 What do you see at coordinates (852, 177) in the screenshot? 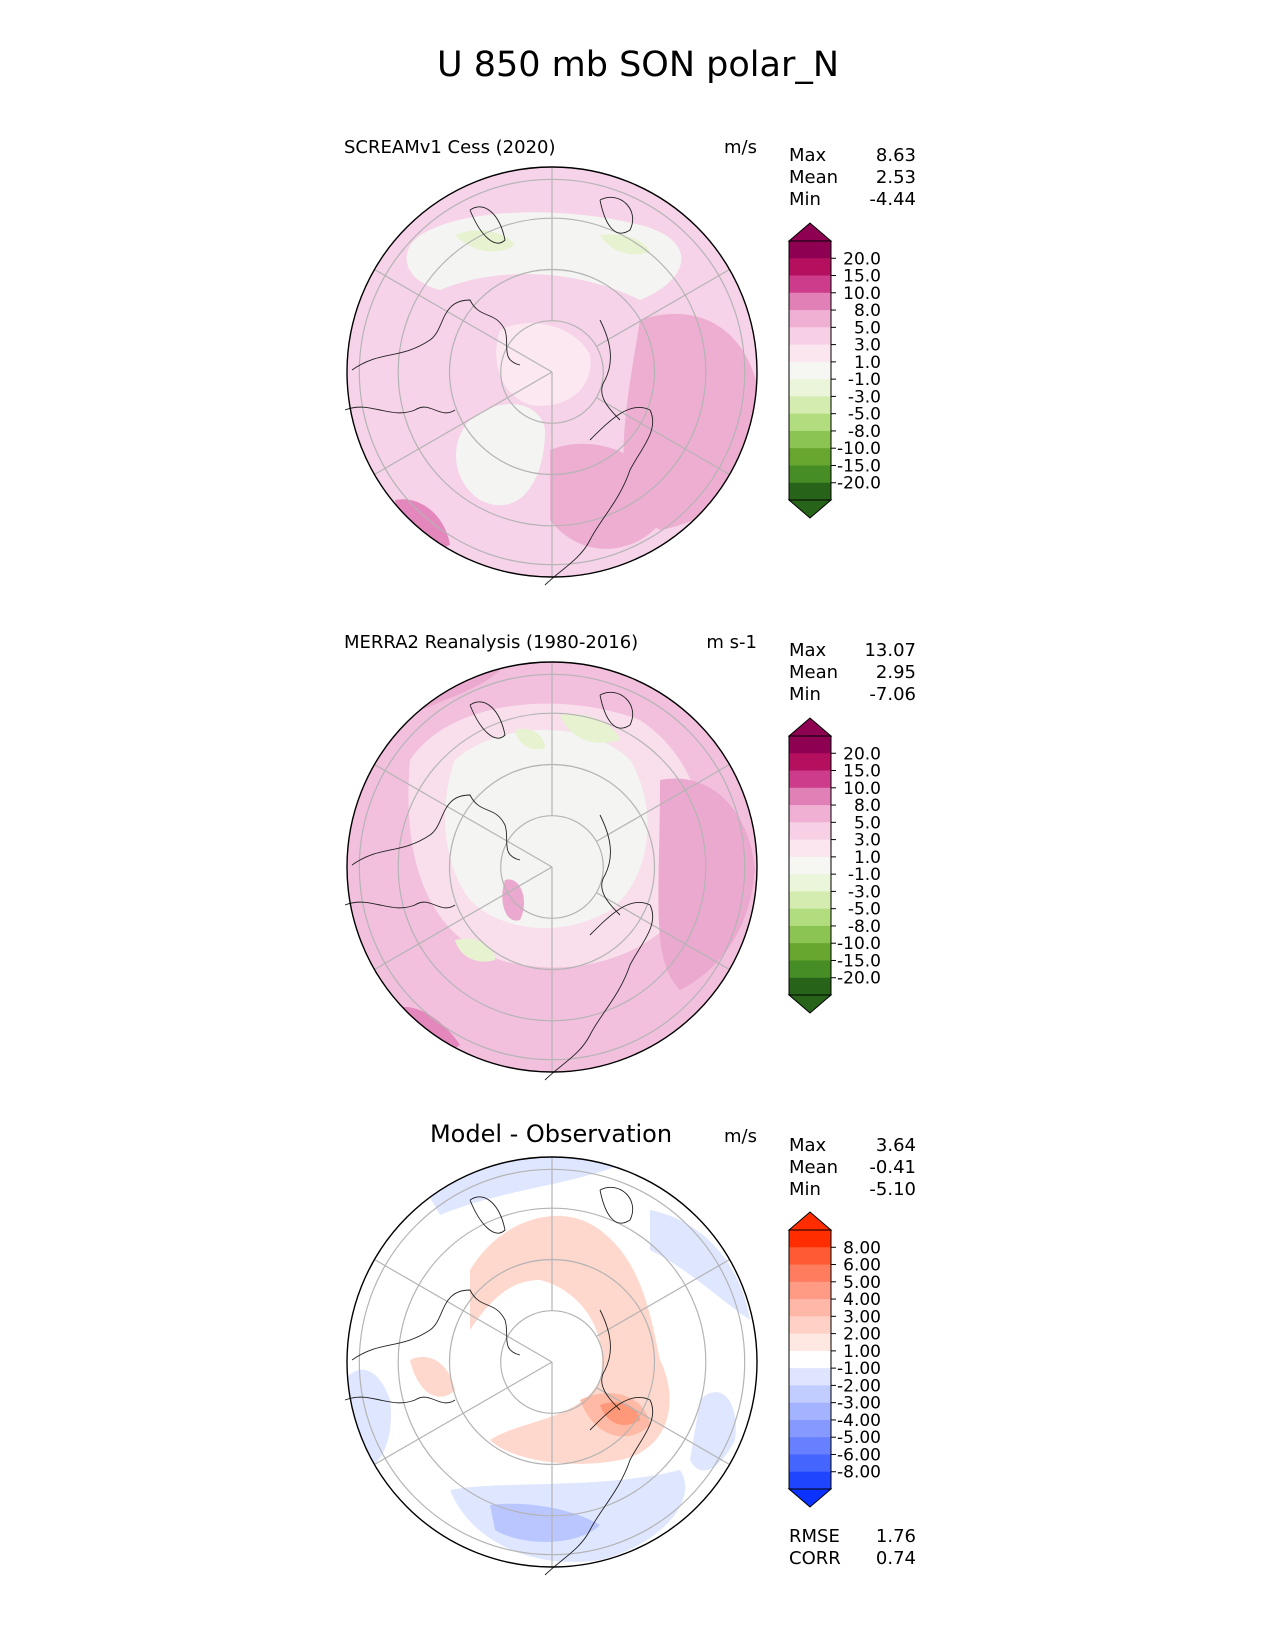
I see `stats-block: Max 8.63 Mean 2.53 Min -4.44` at bounding box center [852, 177].